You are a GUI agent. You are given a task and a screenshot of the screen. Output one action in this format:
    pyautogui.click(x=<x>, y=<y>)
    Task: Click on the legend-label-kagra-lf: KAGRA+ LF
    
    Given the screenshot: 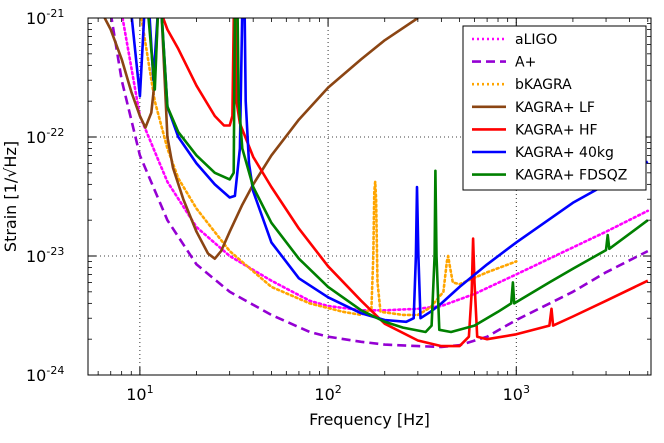 What is the action you would take?
    pyautogui.click(x=555, y=108)
    